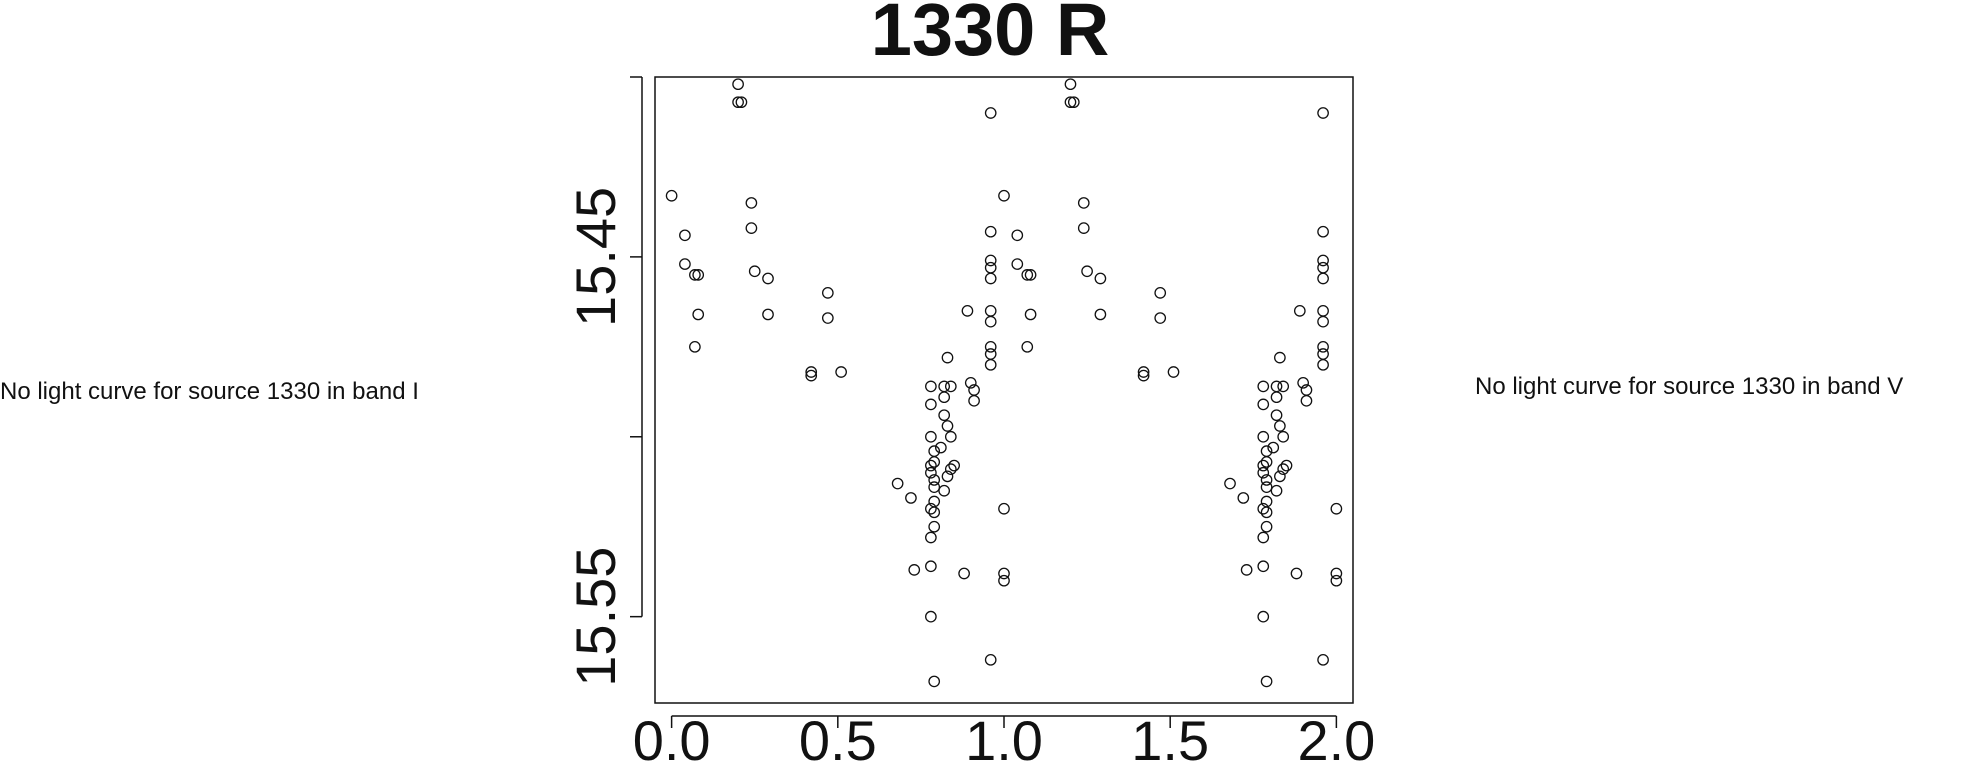  What do you see at coordinates (1336, 736) in the screenshot?
I see `x-tick-label: 2.0` at bounding box center [1336, 736].